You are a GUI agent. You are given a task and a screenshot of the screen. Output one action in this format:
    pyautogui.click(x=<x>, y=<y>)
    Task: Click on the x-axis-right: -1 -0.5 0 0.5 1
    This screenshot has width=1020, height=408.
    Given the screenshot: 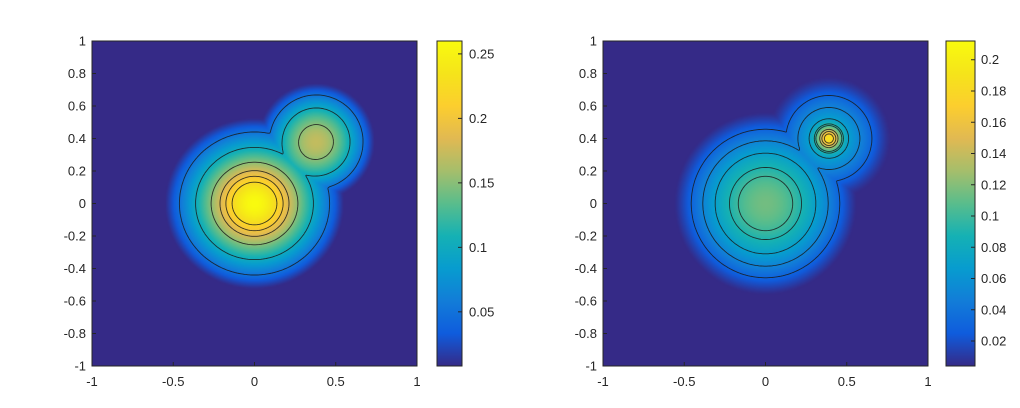 What is the action you would take?
    pyautogui.click(x=764, y=381)
    